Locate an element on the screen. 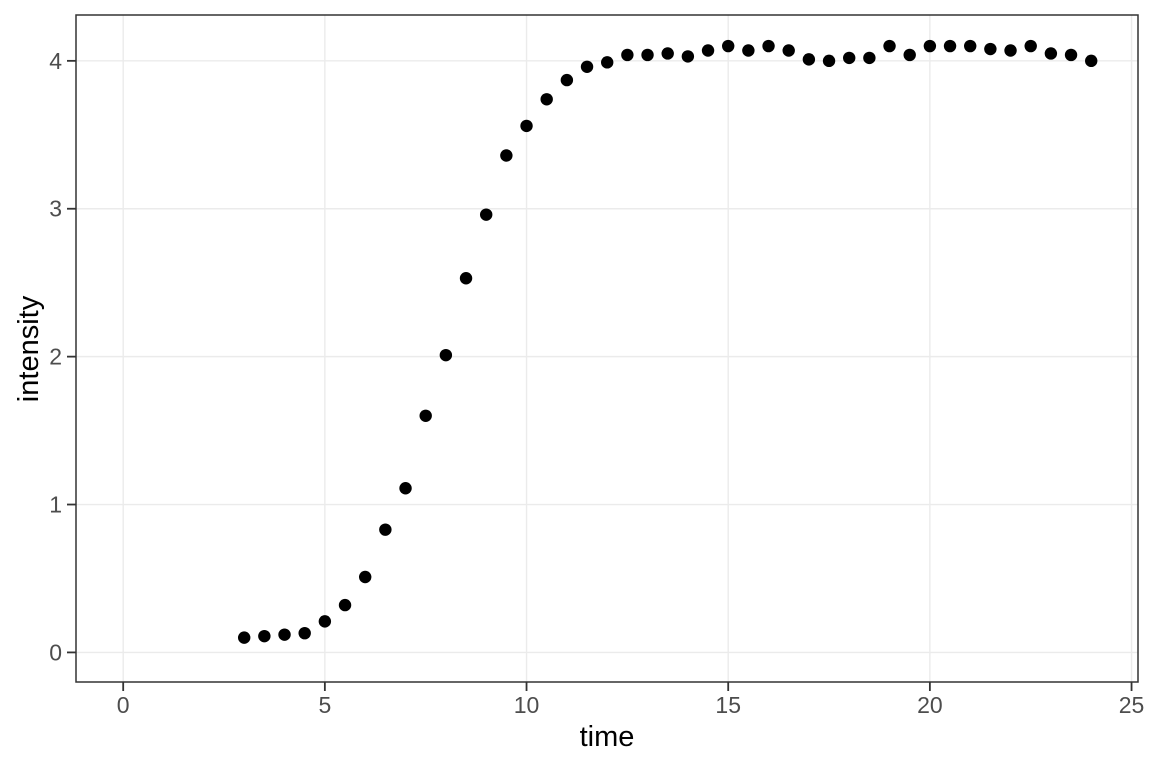 The image size is (1152, 768). y-tick-label: 0 is located at coordinates (55, 652).